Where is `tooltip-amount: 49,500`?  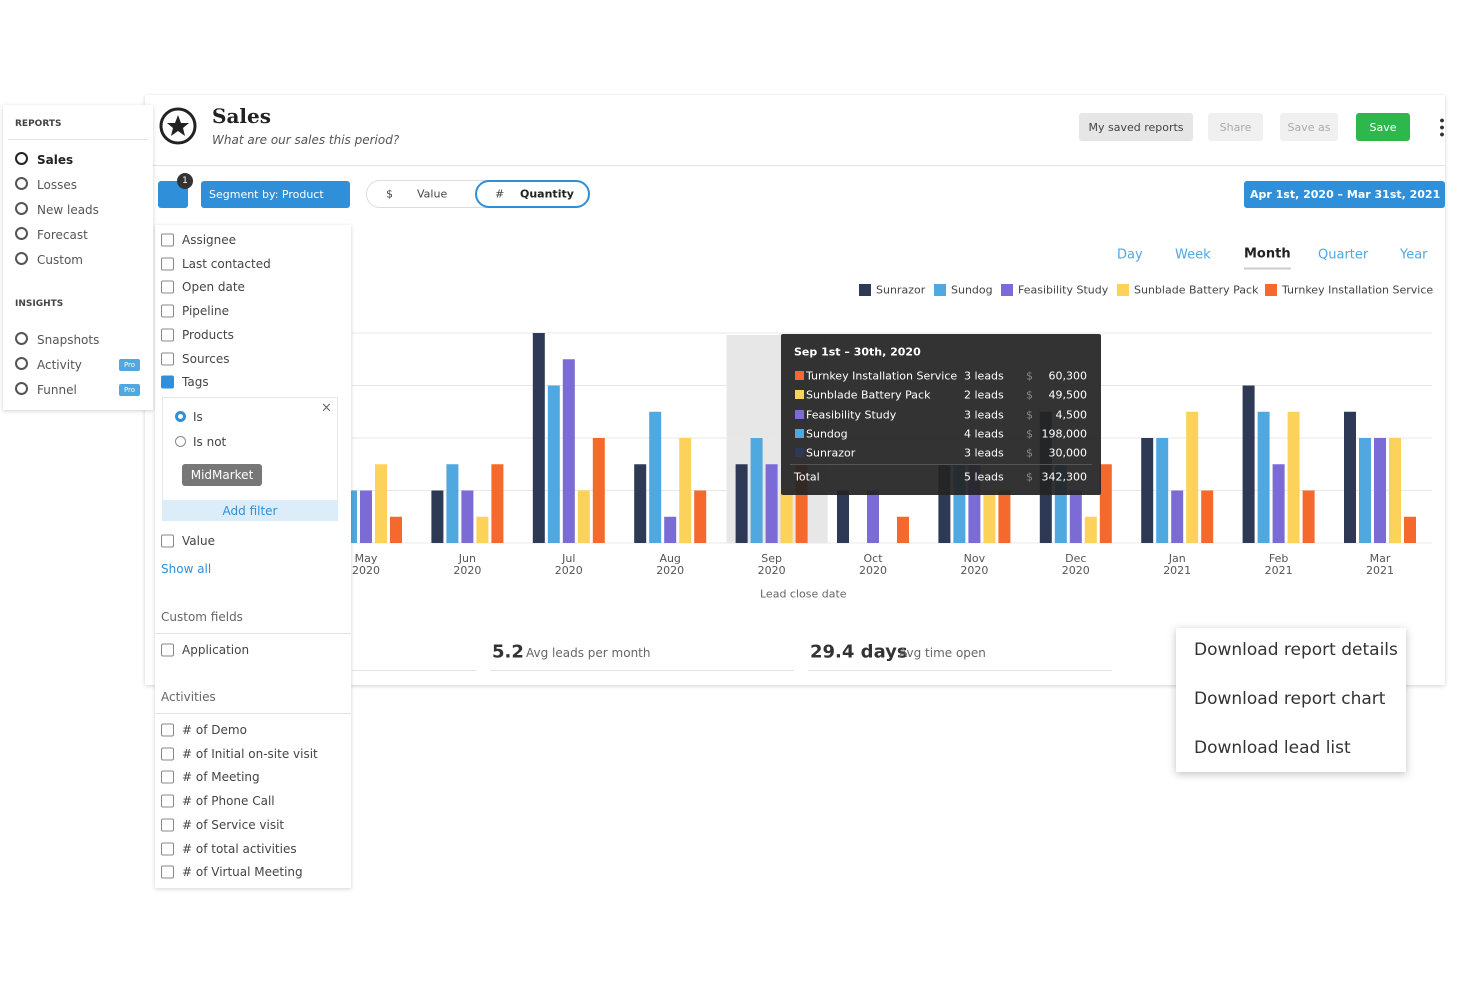 tooltip-amount: 49,500 is located at coordinates (1068, 395).